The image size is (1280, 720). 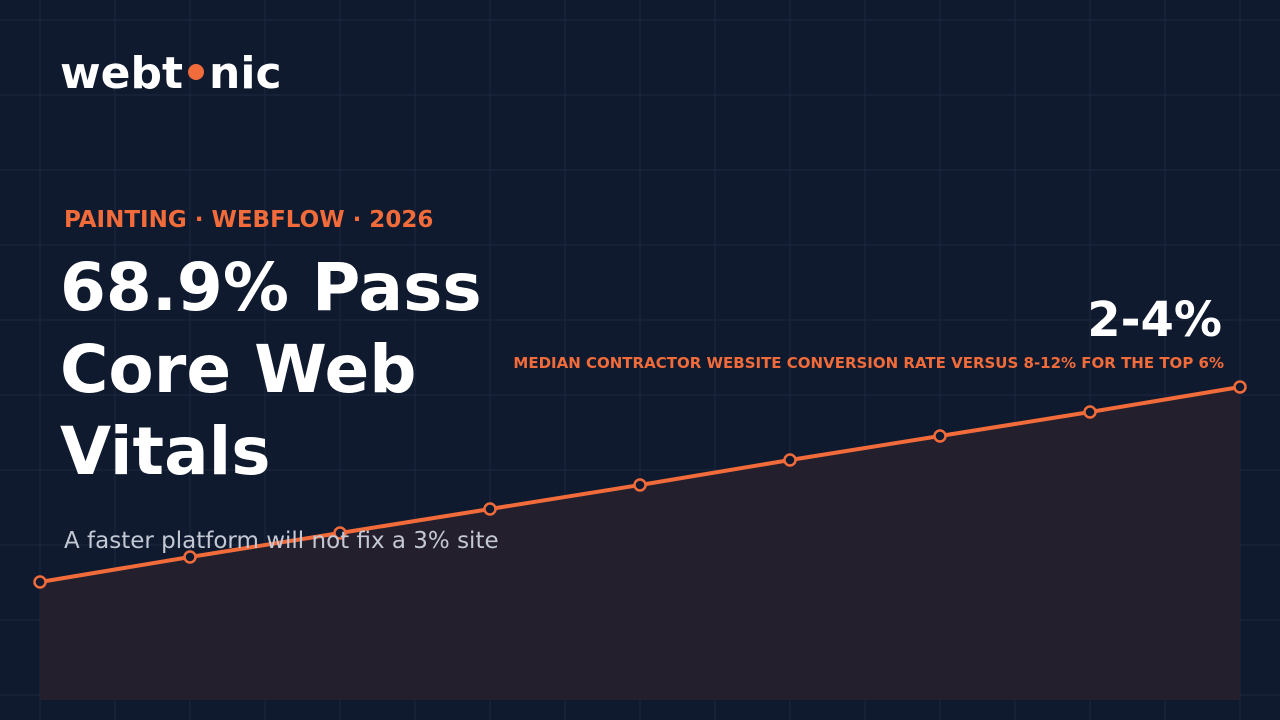 What do you see at coordinates (281, 541) in the screenshot?
I see `subtitle: A faster platform will not fix a 3% site` at bounding box center [281, 541].